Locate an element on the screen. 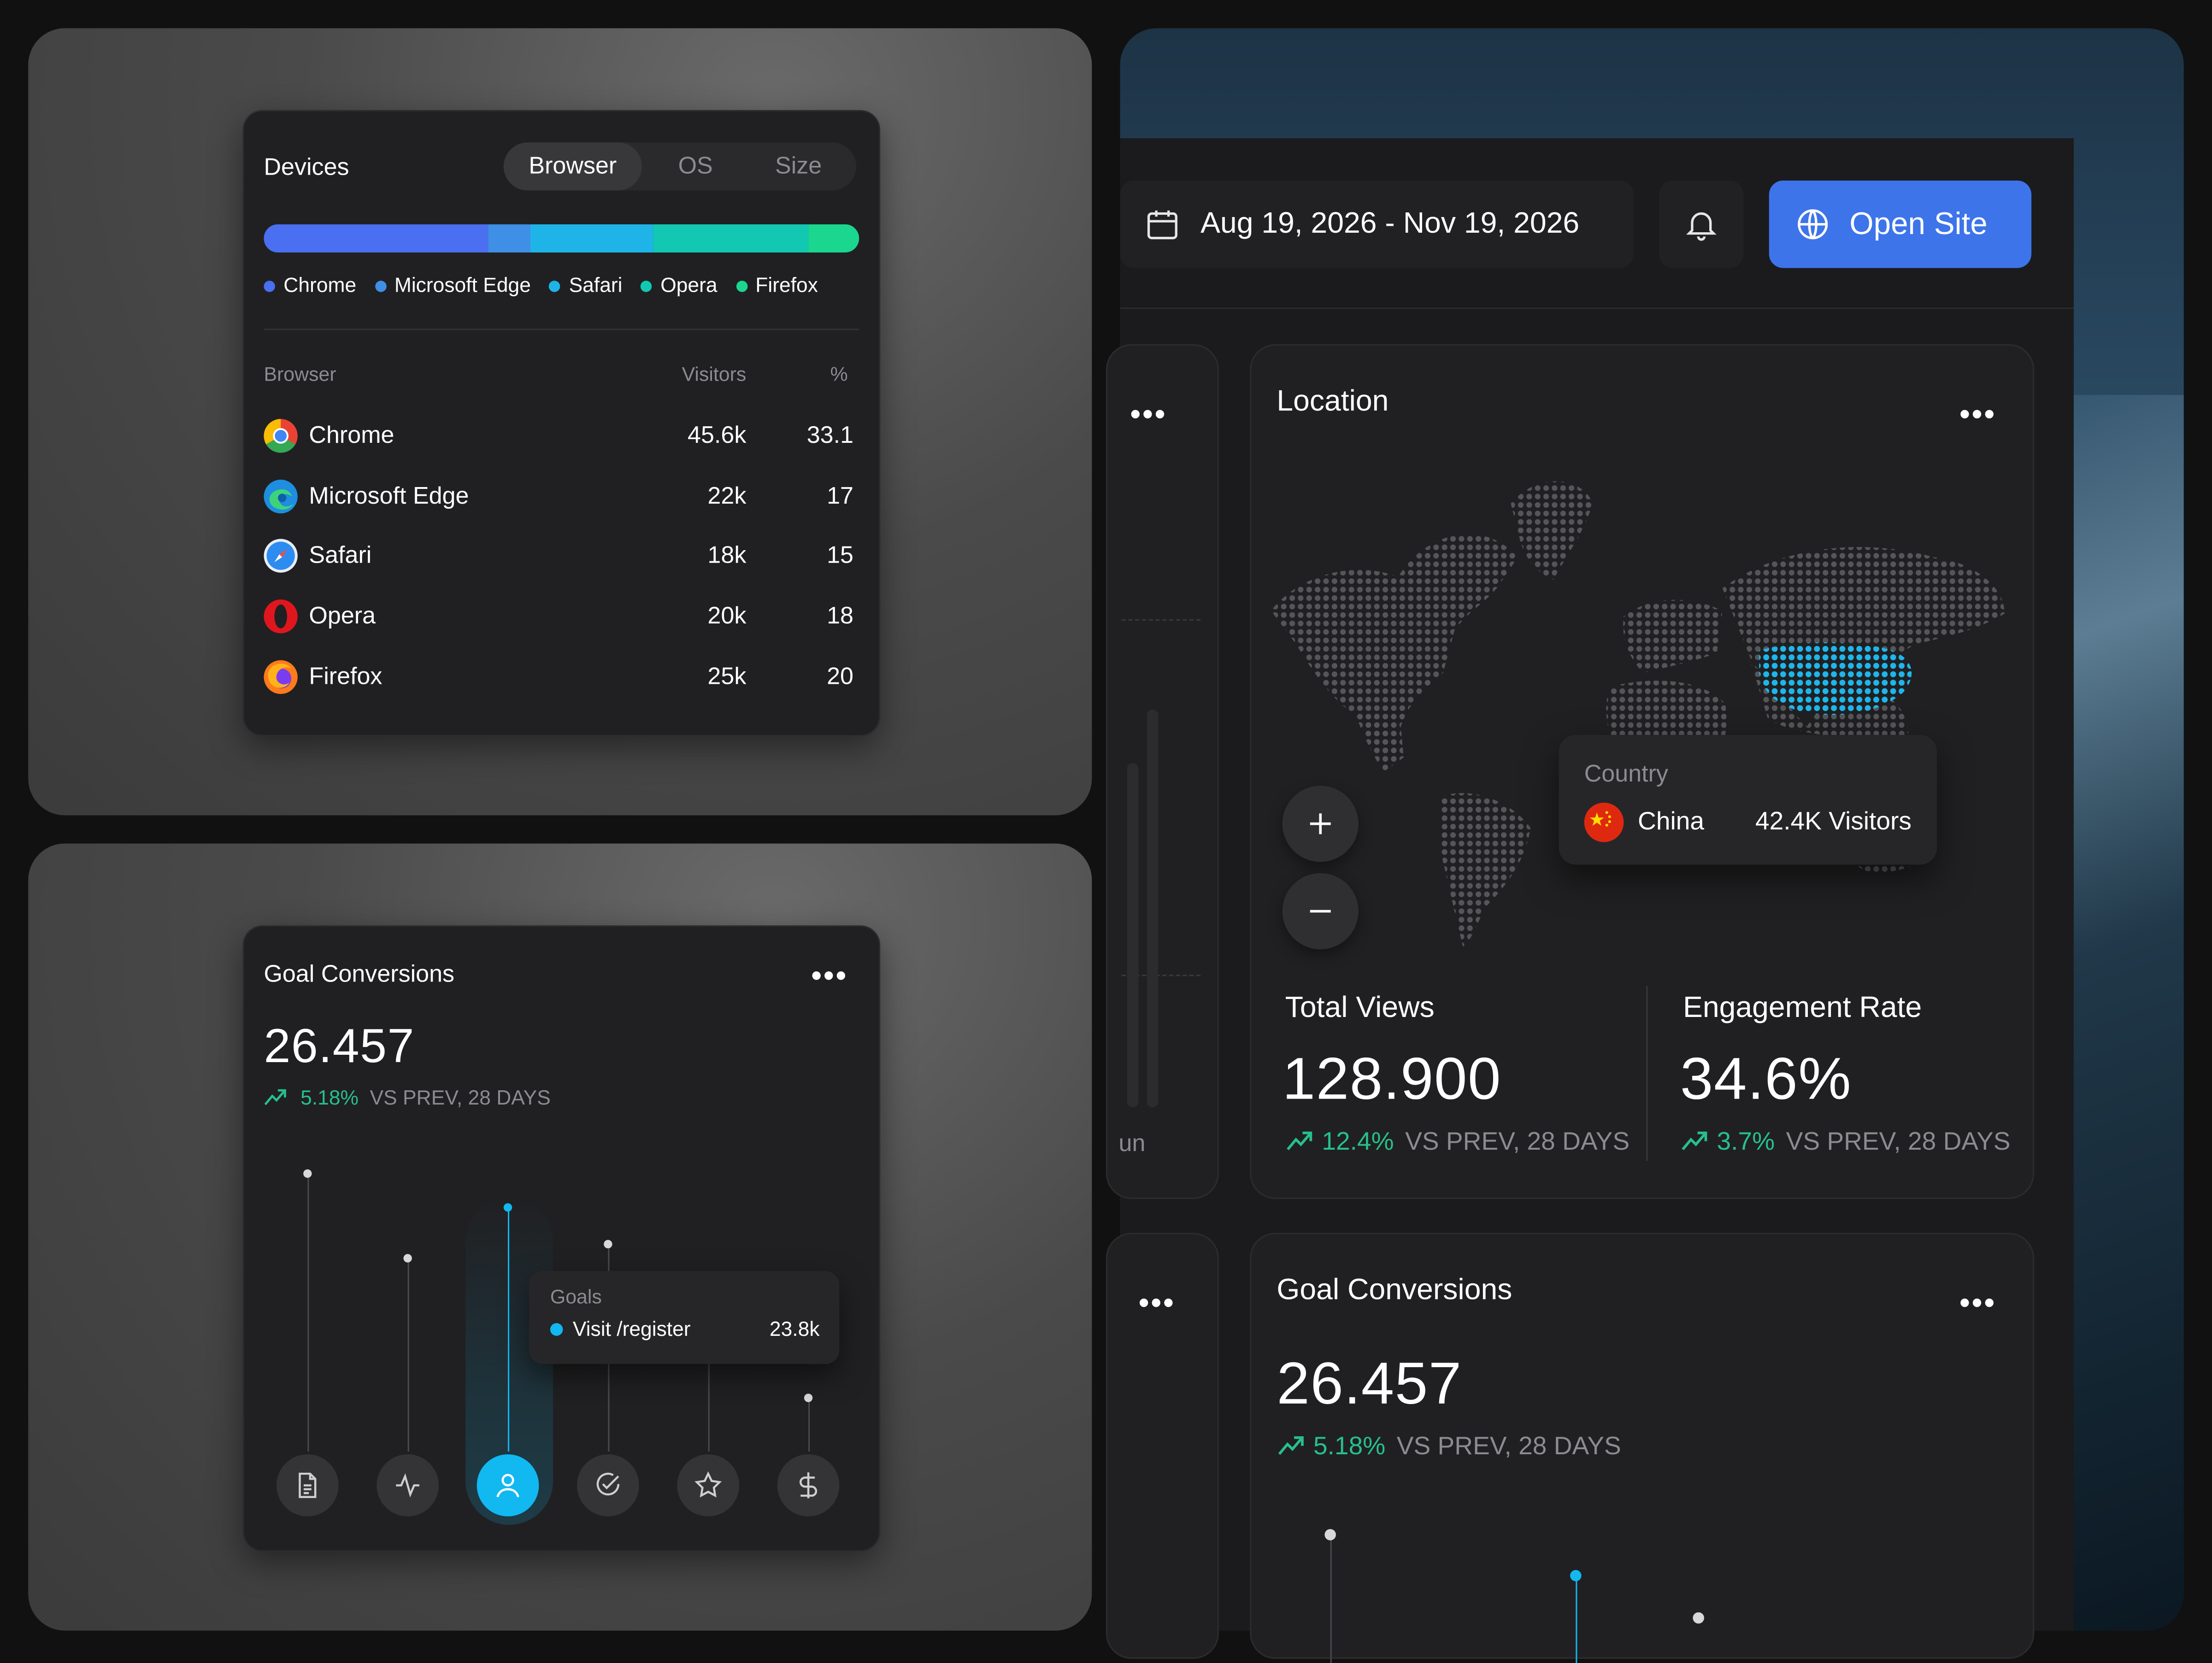  table-row: Firefox 25k 20 is located at coordinates (558, 677).